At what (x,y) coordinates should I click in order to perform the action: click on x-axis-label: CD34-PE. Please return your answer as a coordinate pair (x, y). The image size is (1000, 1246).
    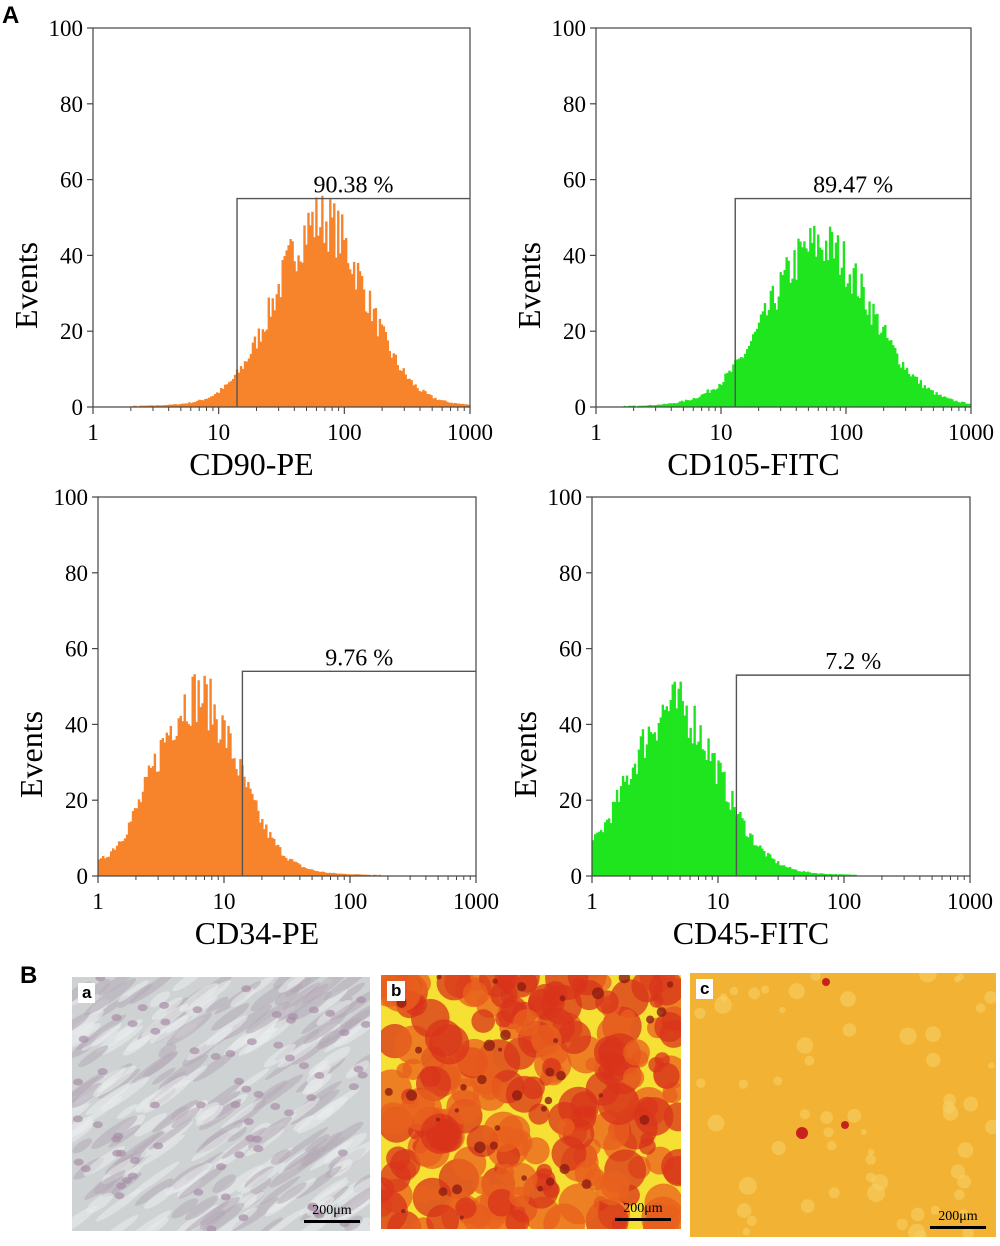
    Looking at the image, I should click on (257, 933).